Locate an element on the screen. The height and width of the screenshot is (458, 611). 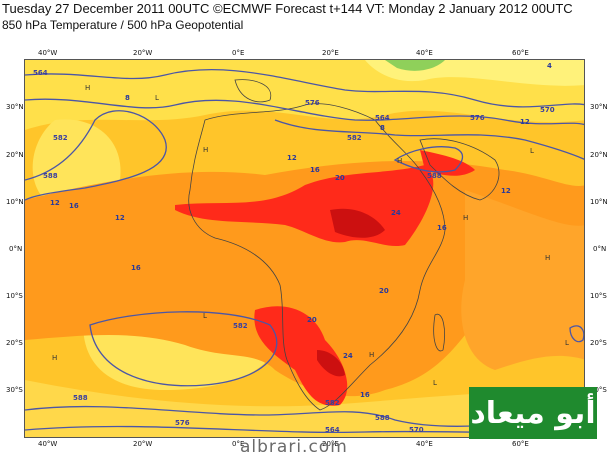
watermark-text: أبو ميعاد is located at coordinates (533, 413).